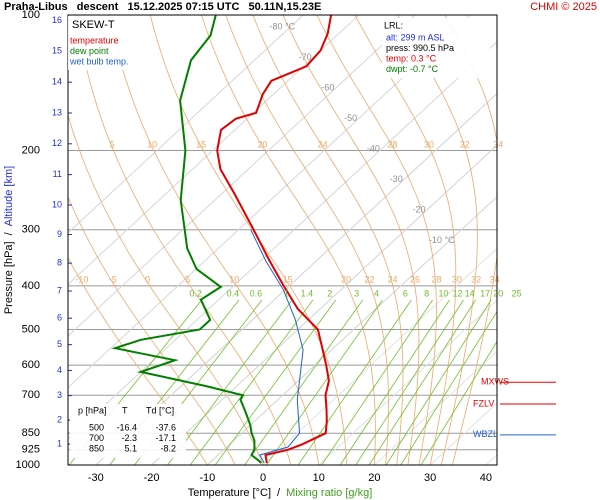 This screenshot has height=500, width=600. Describe the element at coordinates (465, 144) in the screenshot. I see `adiabat-label: 32` at that location.